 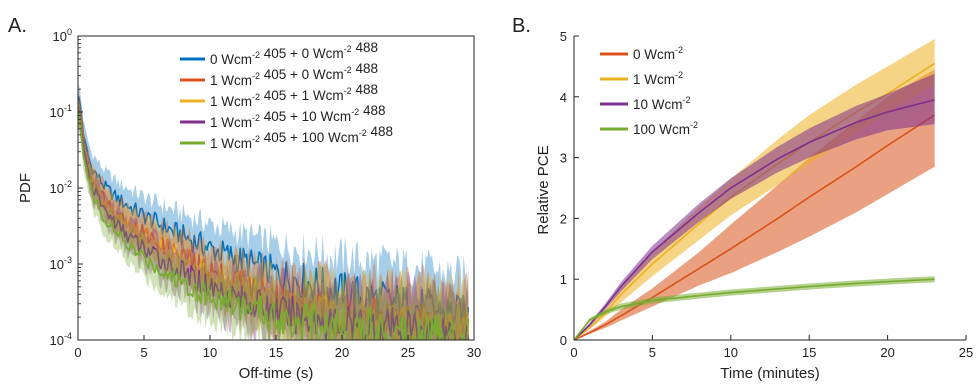 I want to click on x-axis-label-a: Off-time (s), so click(x=276, y=373).